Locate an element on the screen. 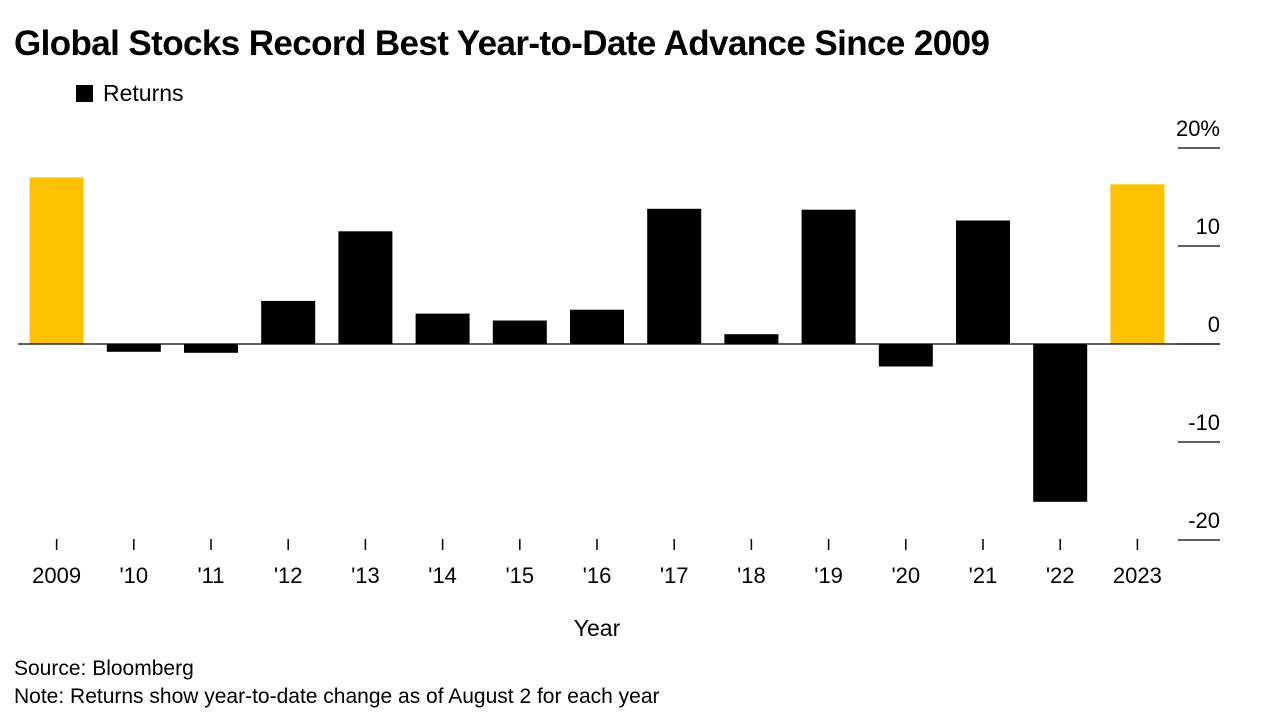  bar-2023 is located at coordinates (1137, 264).